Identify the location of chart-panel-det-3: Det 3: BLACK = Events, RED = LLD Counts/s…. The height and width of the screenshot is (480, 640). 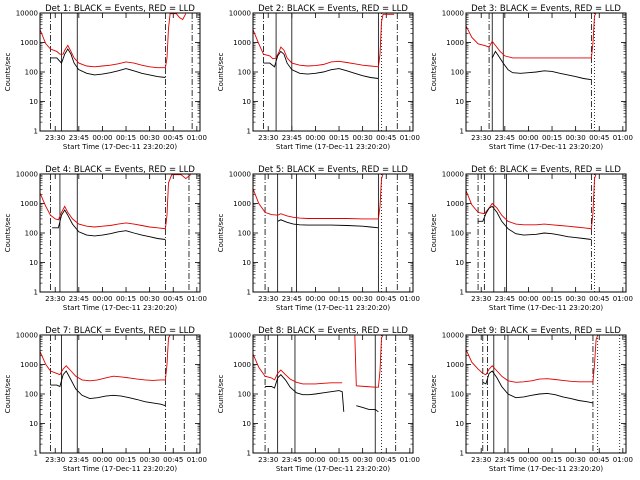
(531, 77).